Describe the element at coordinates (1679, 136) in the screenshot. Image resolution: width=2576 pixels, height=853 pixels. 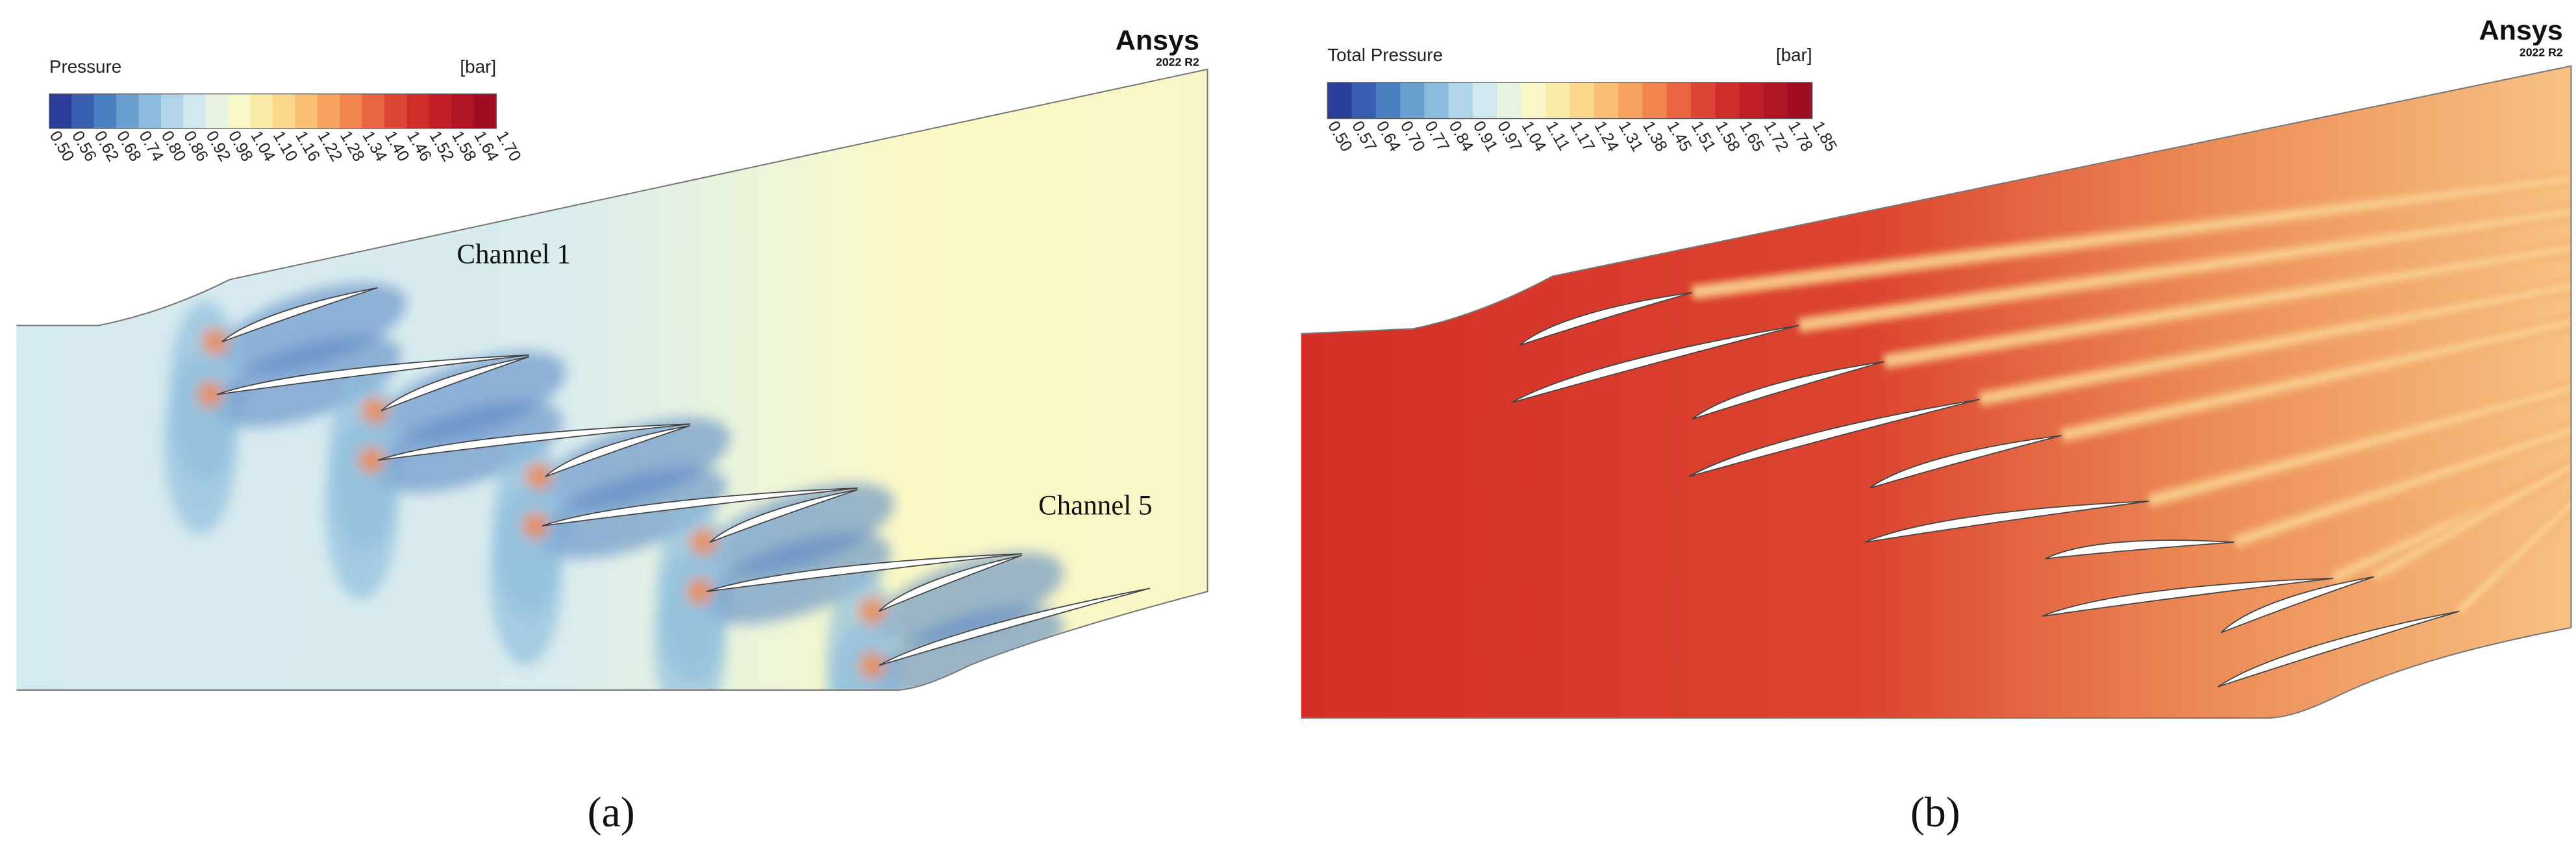
I see `colorbar-label: 1.45` at that location.